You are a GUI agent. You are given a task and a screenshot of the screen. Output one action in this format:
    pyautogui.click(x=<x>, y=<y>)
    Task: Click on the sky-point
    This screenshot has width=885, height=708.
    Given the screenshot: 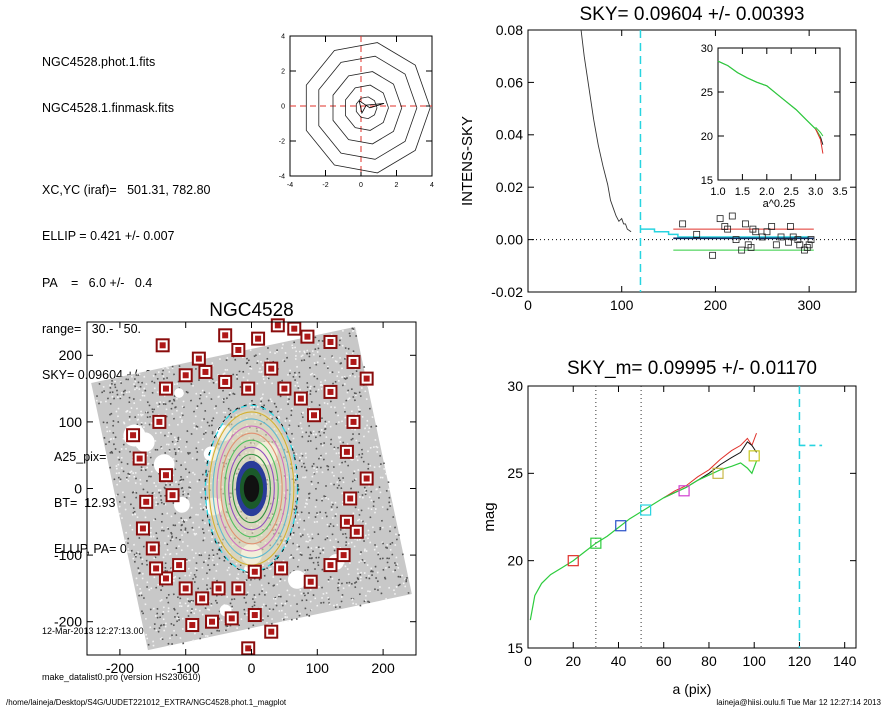 What is the action you would take?
    pyautogui.click(x=683, y=224)
    